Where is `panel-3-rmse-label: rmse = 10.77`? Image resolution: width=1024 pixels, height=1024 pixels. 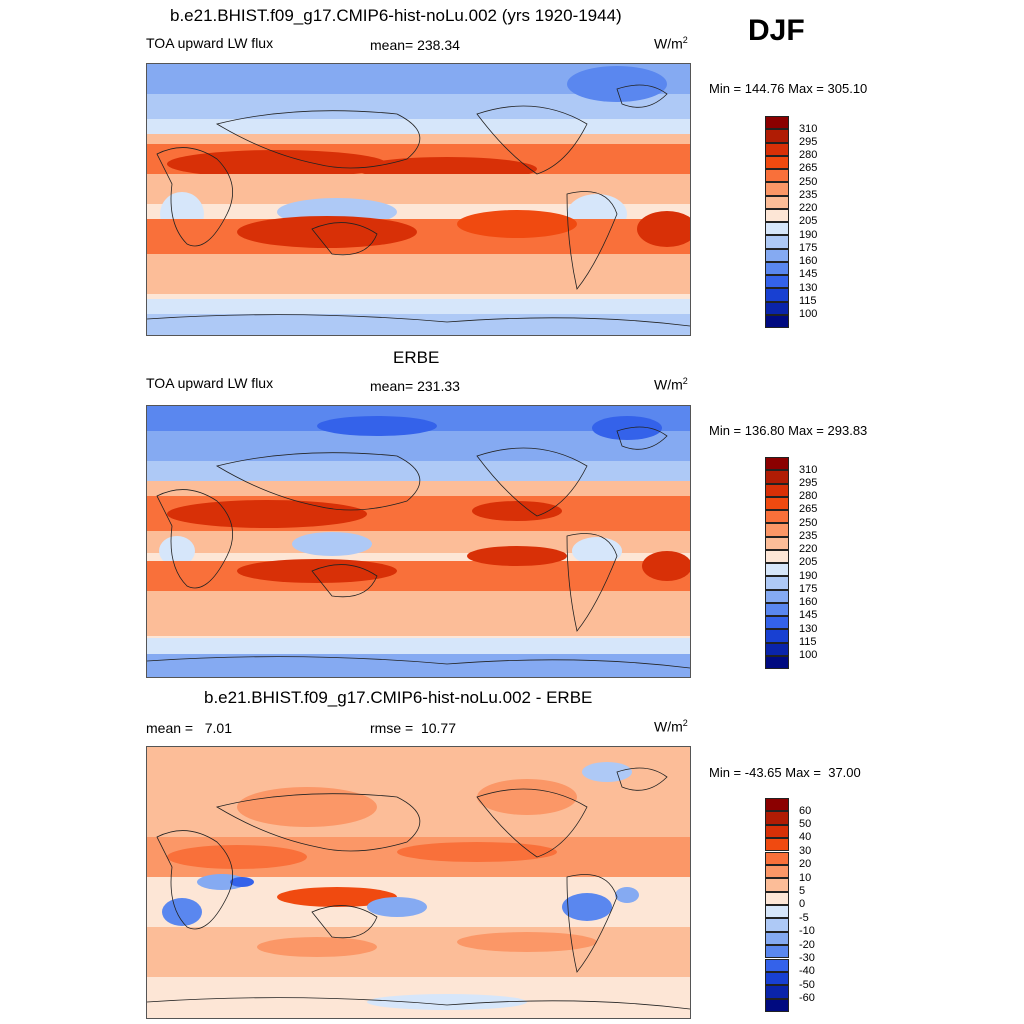 panel-3-rmse-label: rmse = 10.77 is located at coordinates (413, 728).